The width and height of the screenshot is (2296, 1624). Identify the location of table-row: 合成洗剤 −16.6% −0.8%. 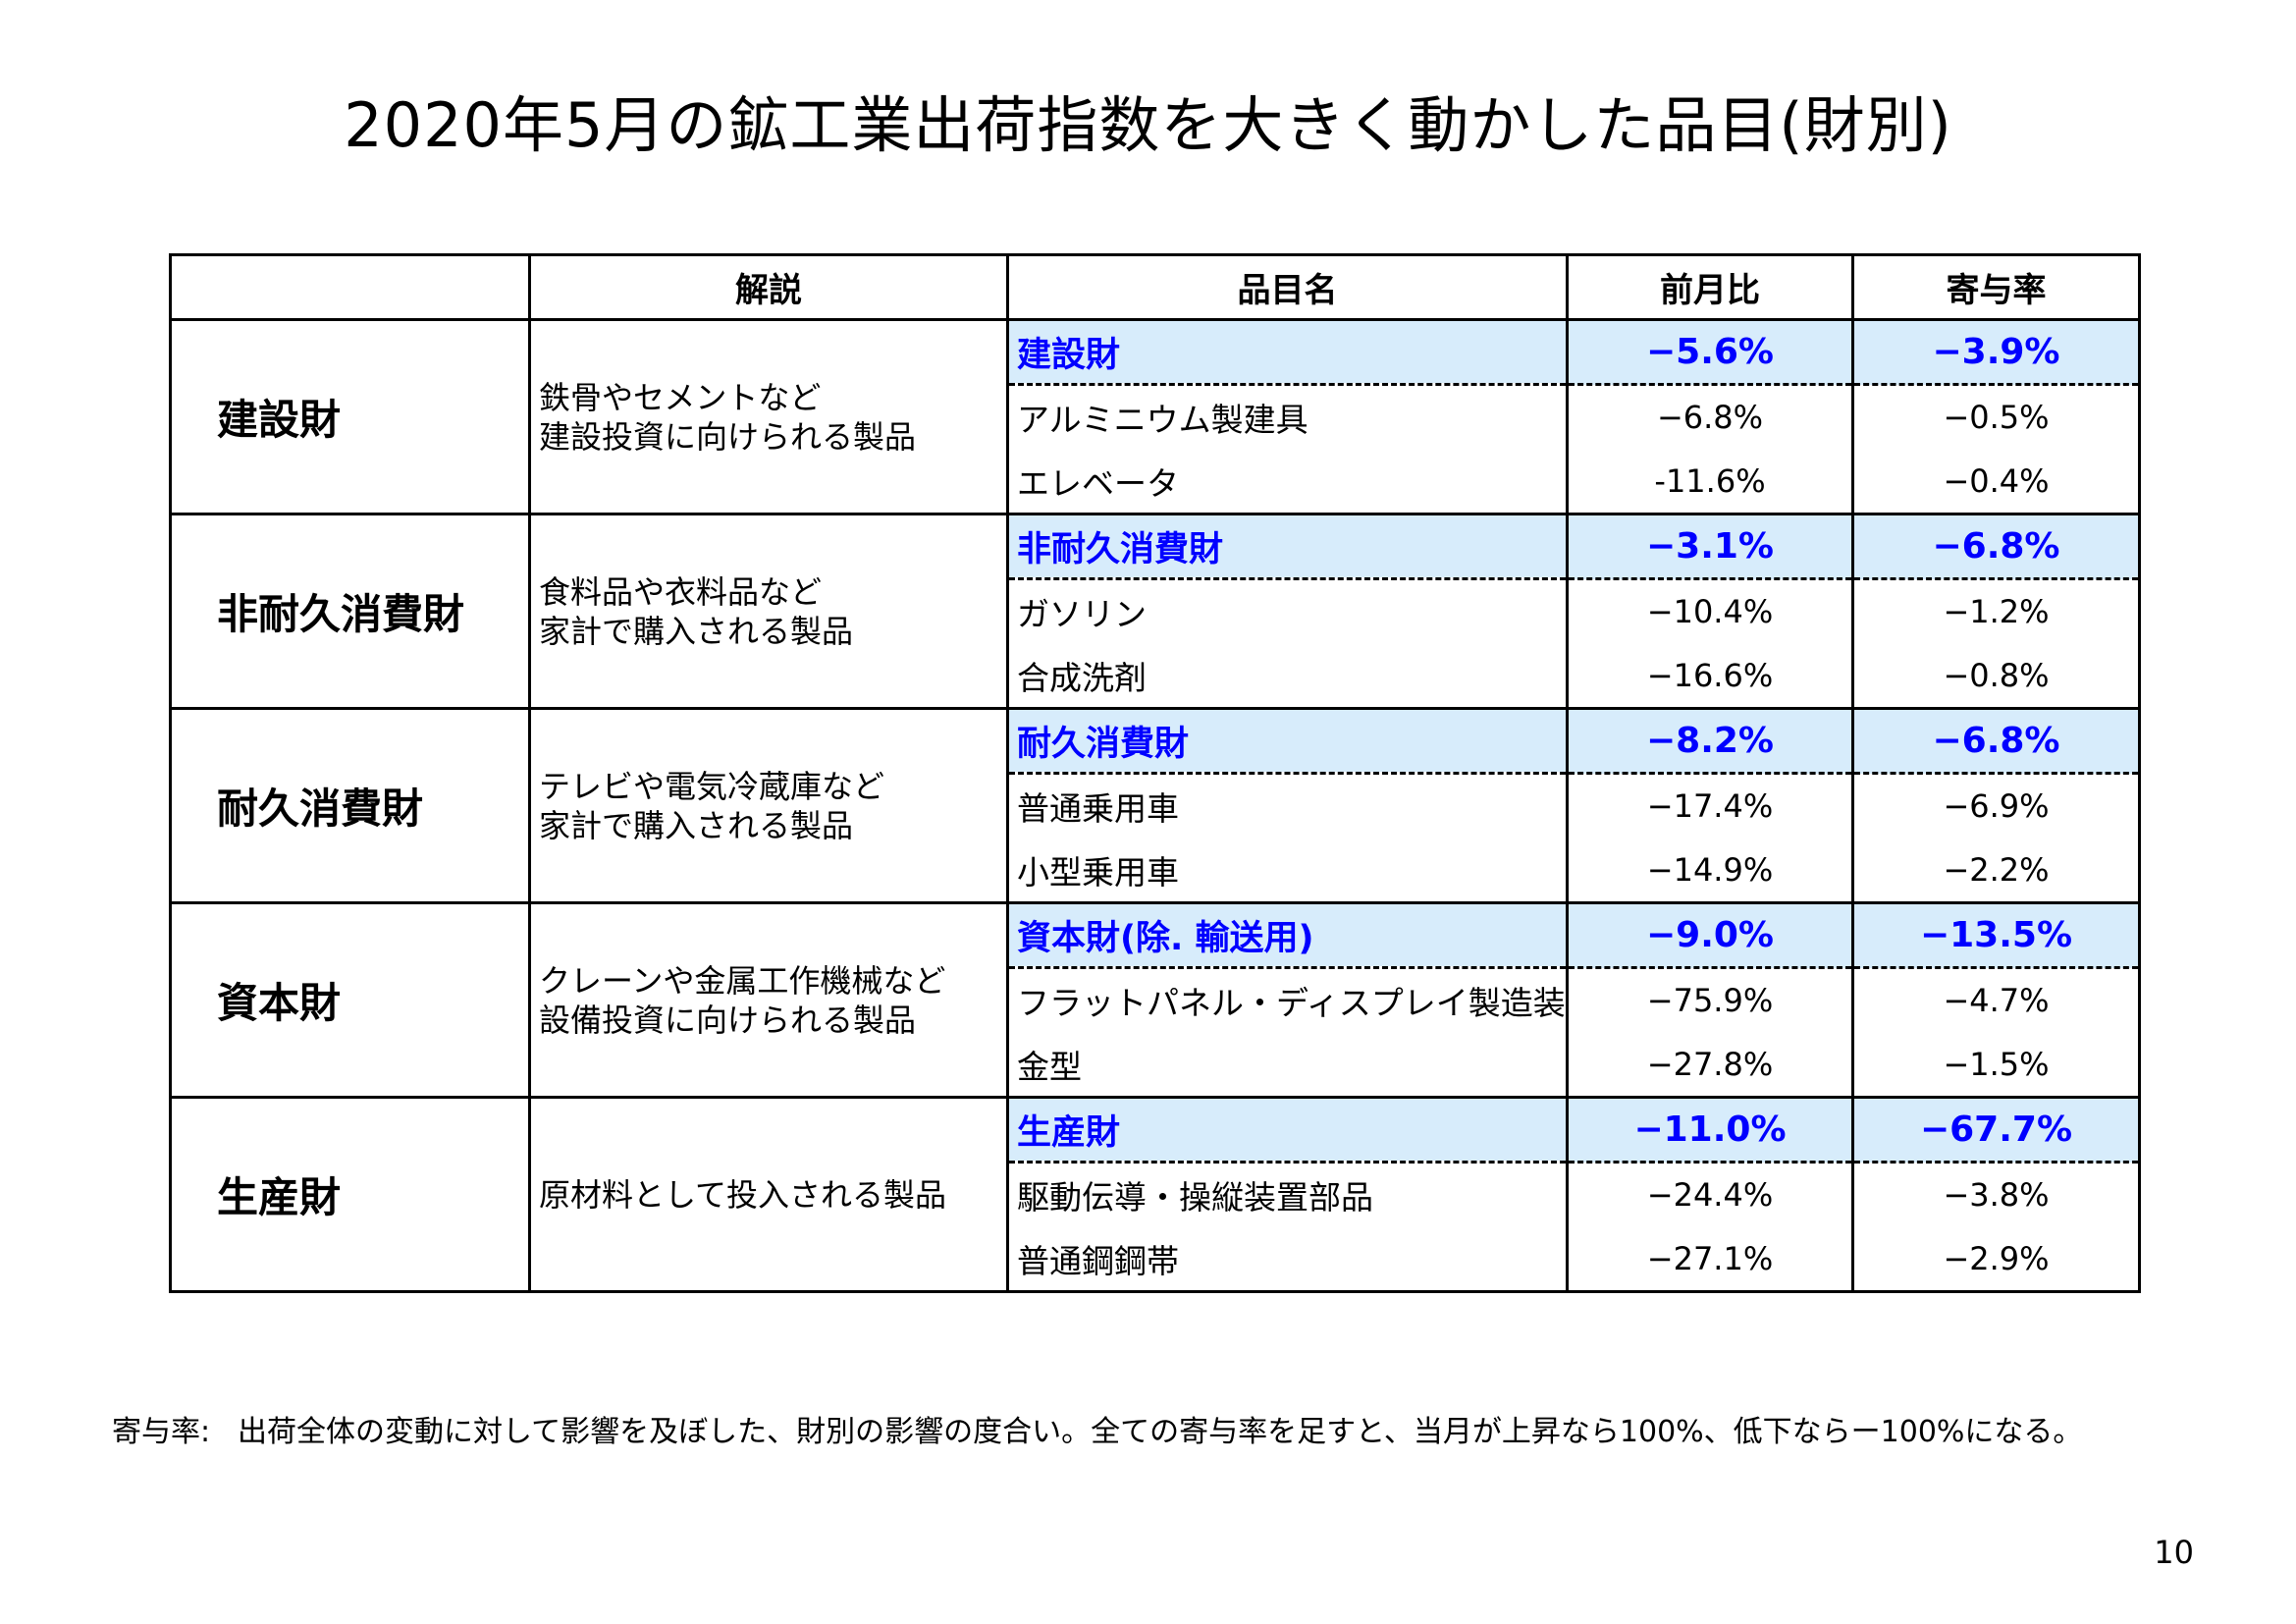
(1156, 676).